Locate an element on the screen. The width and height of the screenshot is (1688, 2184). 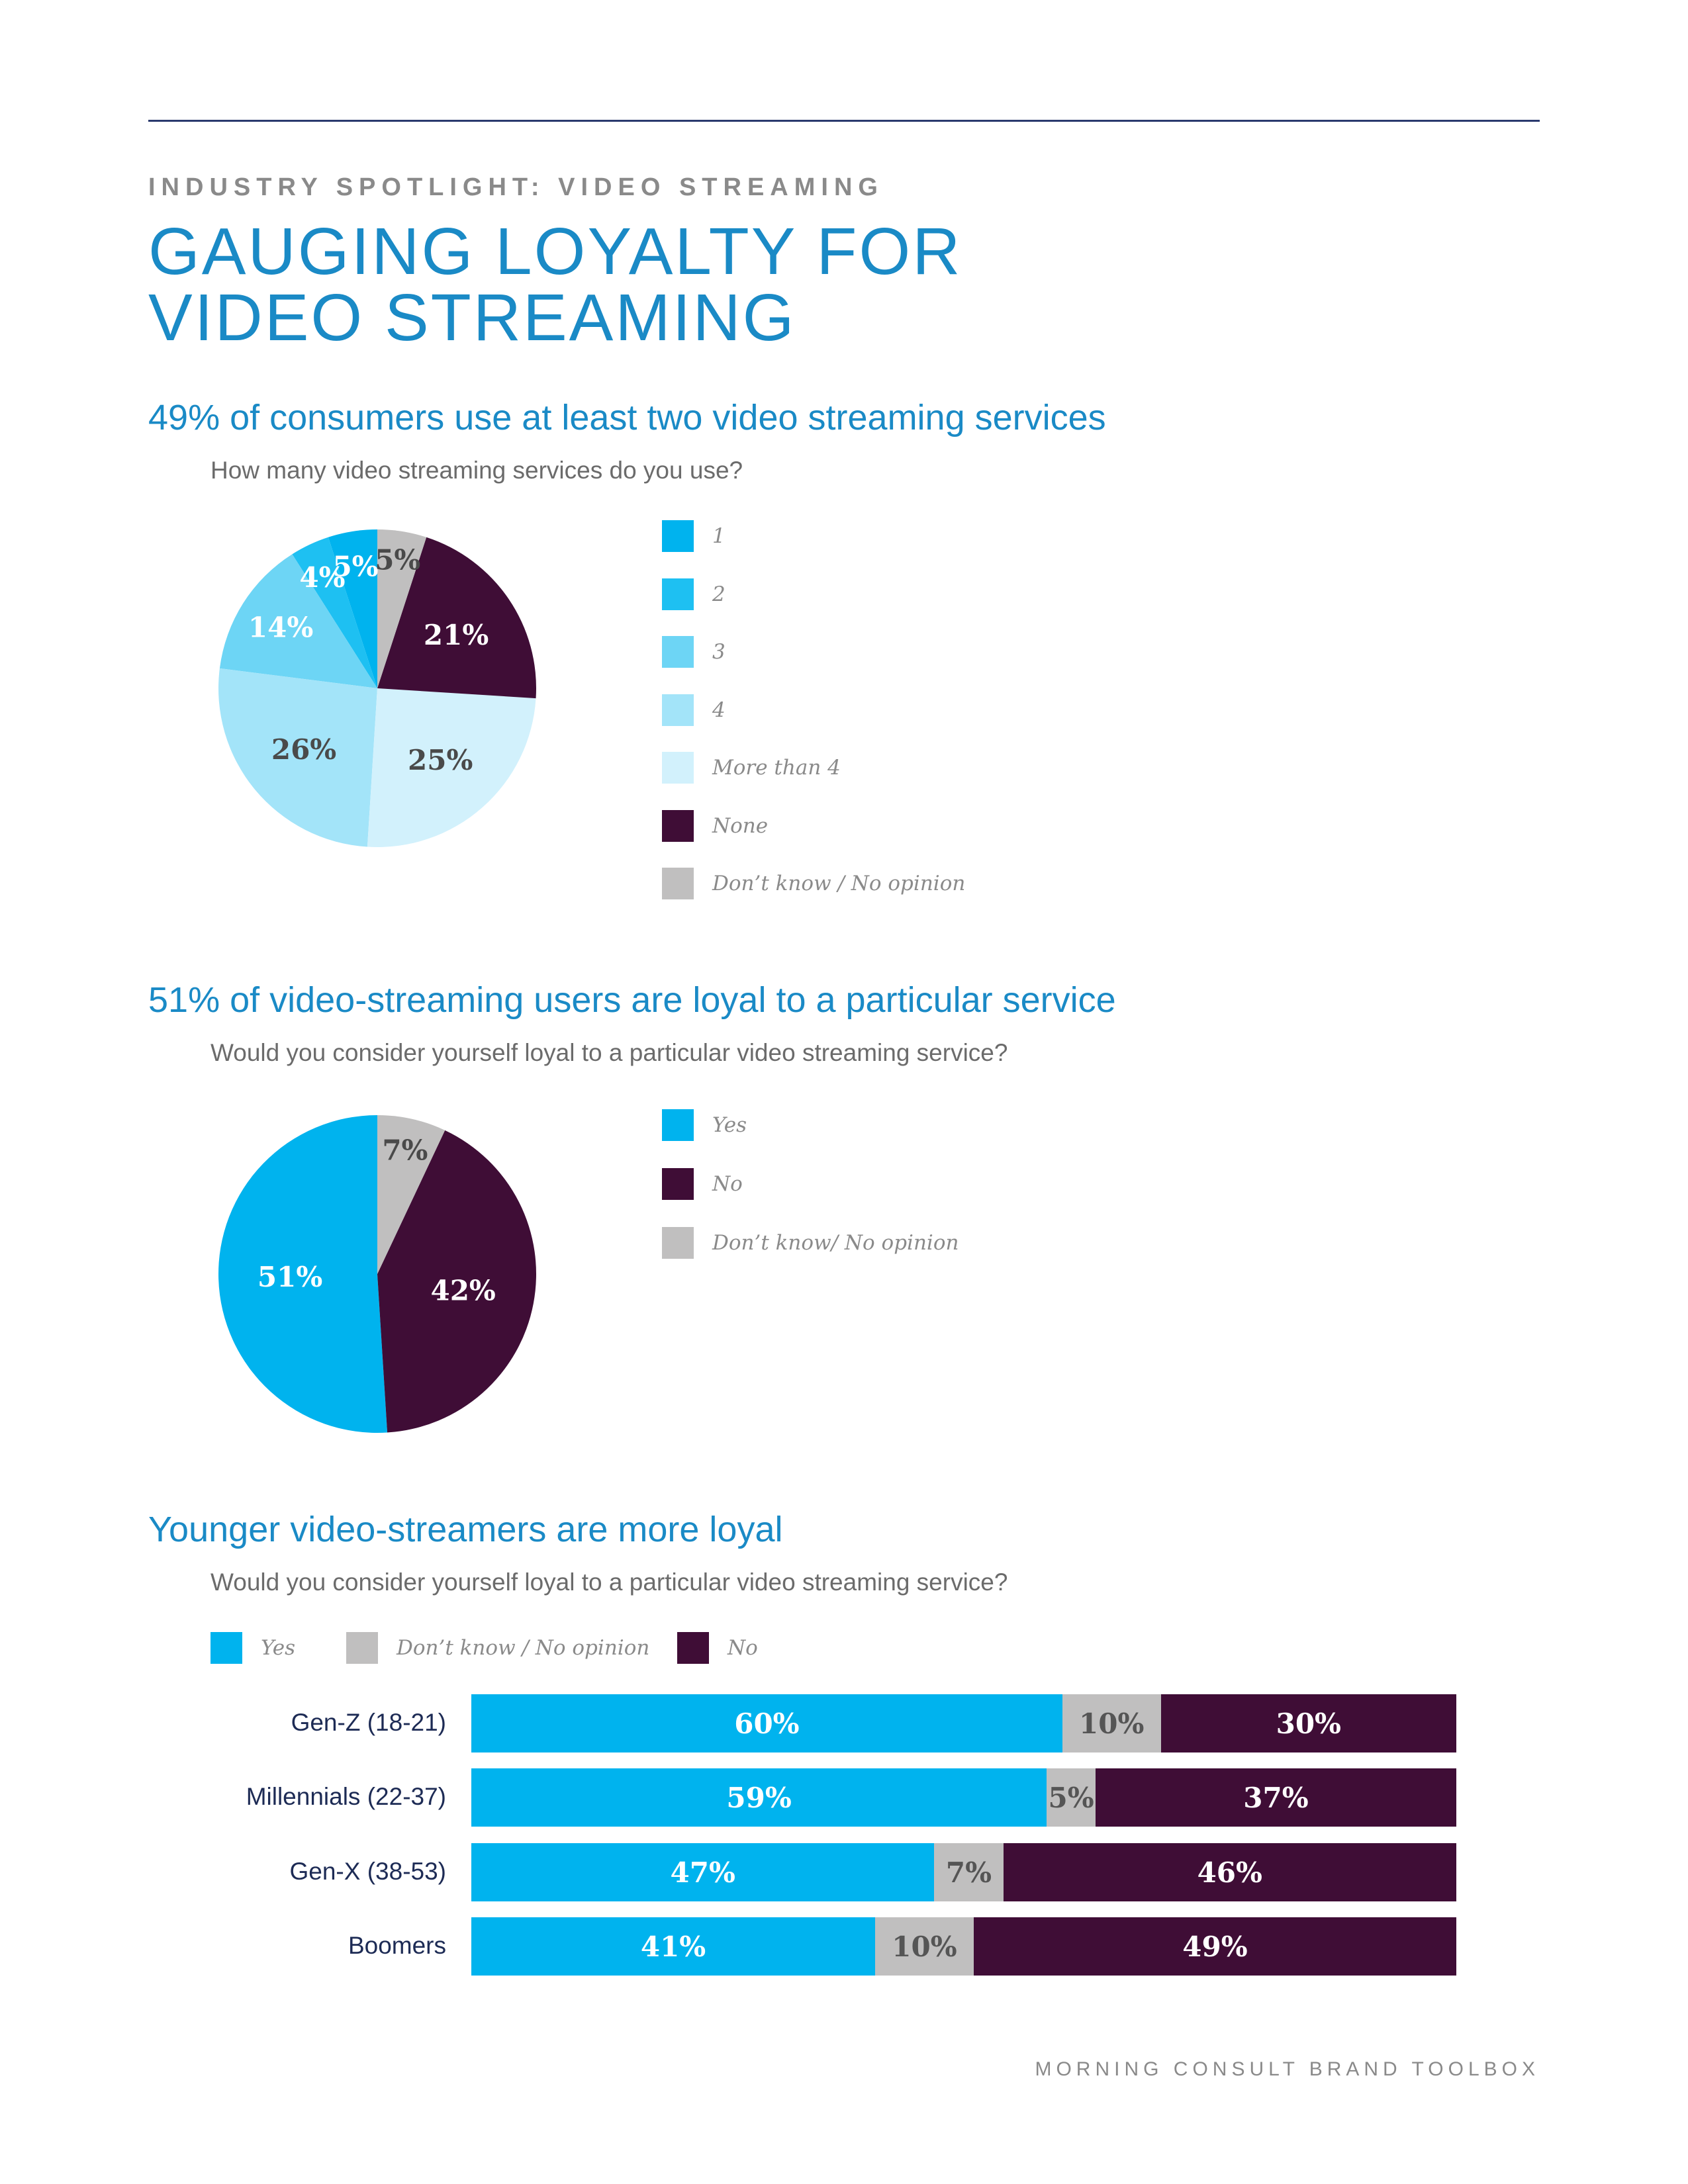
services-legend-item: 4 is located at coordinates (694, 711).